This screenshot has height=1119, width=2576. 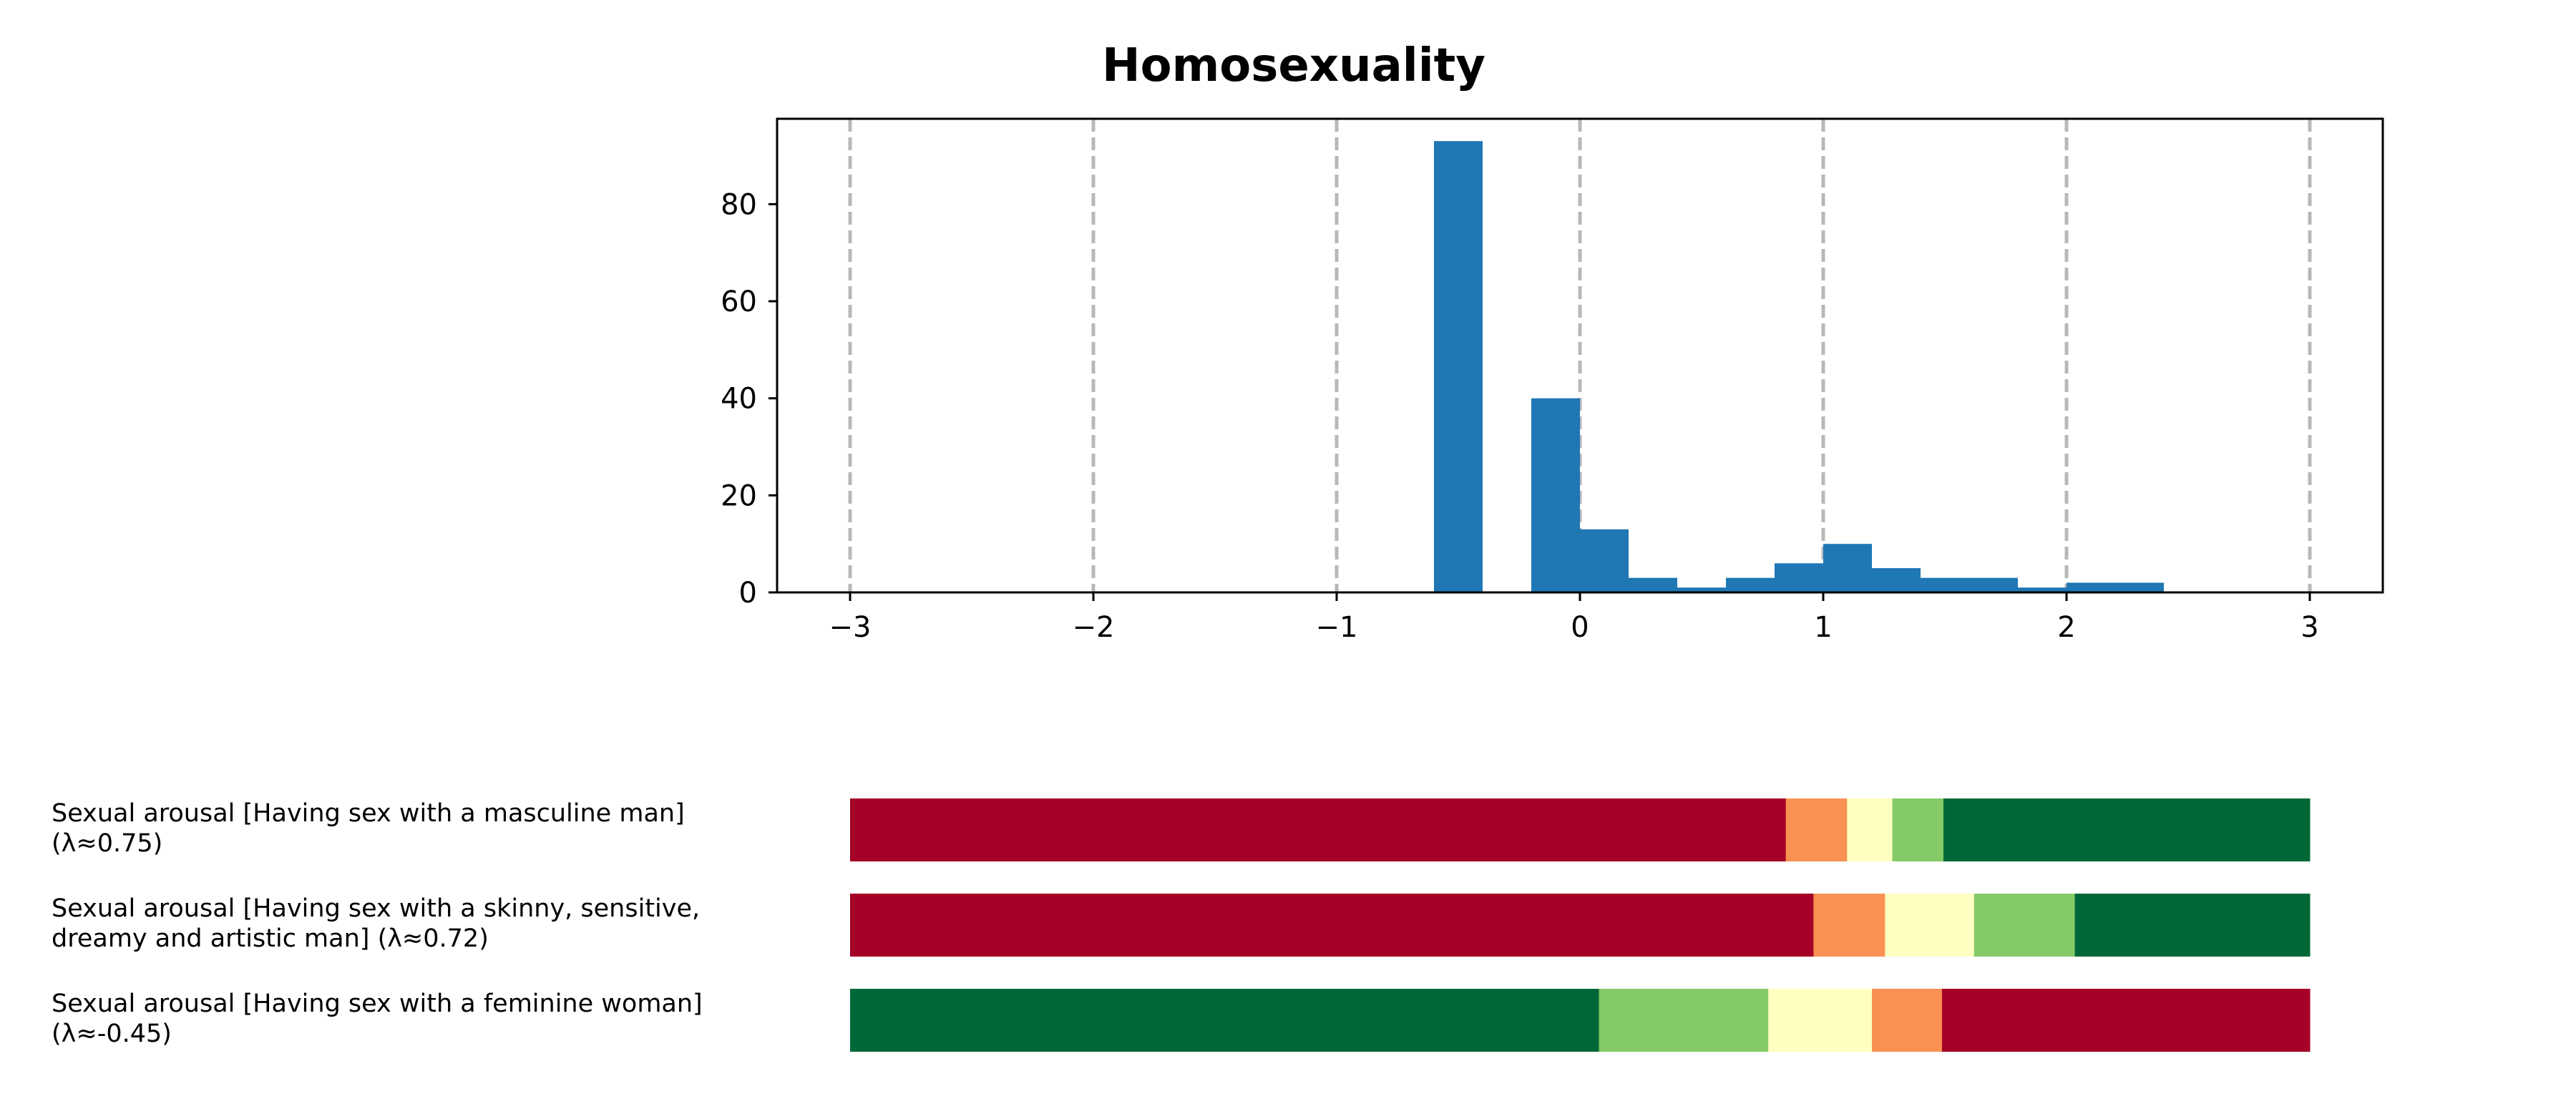 I want to click on x-axis-ticks: −3 −2 −1 0 1 2 3, so click(x=1574, y=618).